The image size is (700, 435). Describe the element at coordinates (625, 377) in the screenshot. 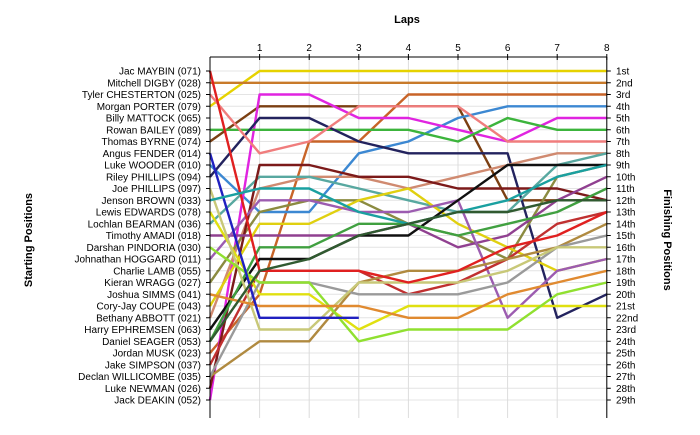

I see `finishing-position-label: 27th` at that location.